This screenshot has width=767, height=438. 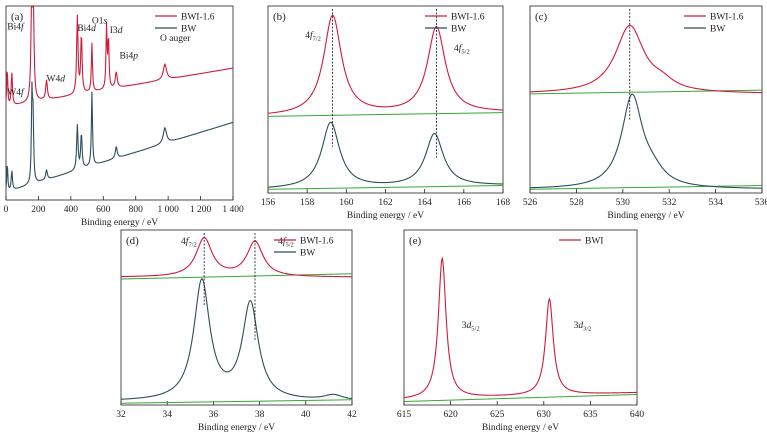 What do you see at coordinates (100, 21) in the screenshot?
I see `peak-annotation: O1s` at bounding box center [100, 21].